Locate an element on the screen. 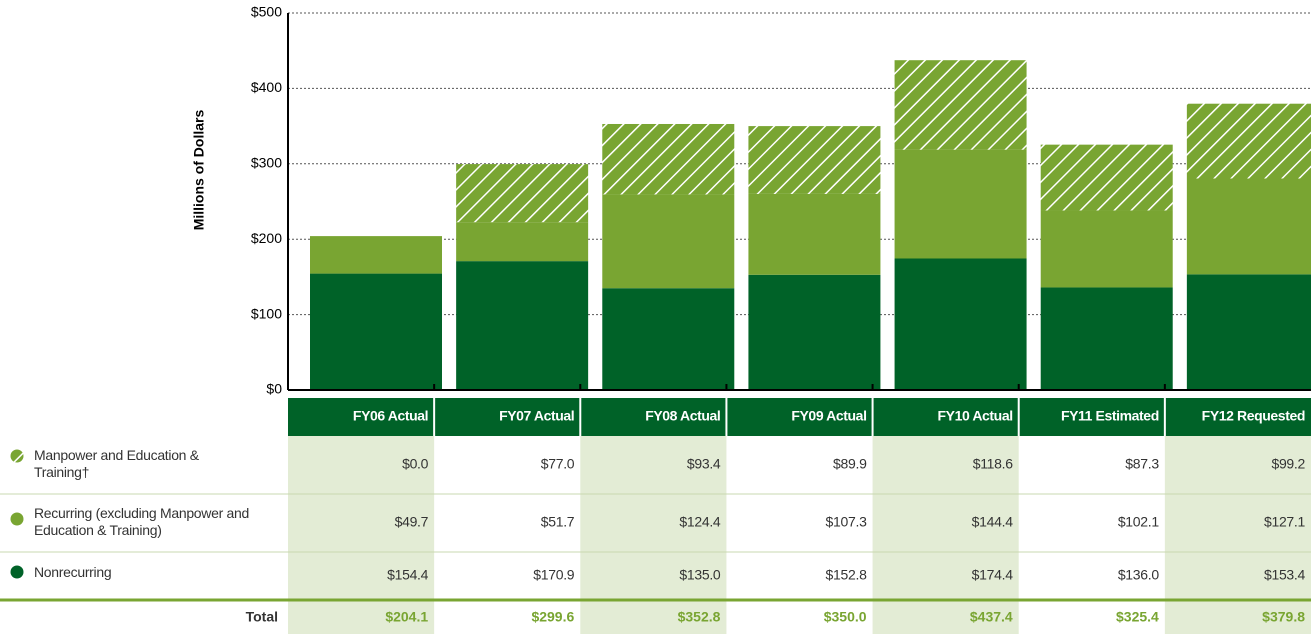 The image size is (1311, 634). table-cell: $170.9 is located at coordinates (554, 575).